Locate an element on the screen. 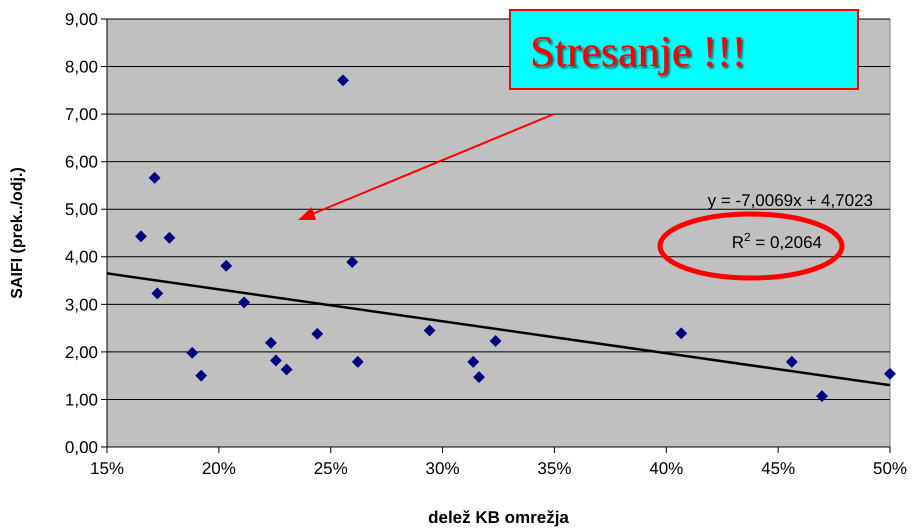  y-tick-label: 5,00 is located at coordinates (81, 210).